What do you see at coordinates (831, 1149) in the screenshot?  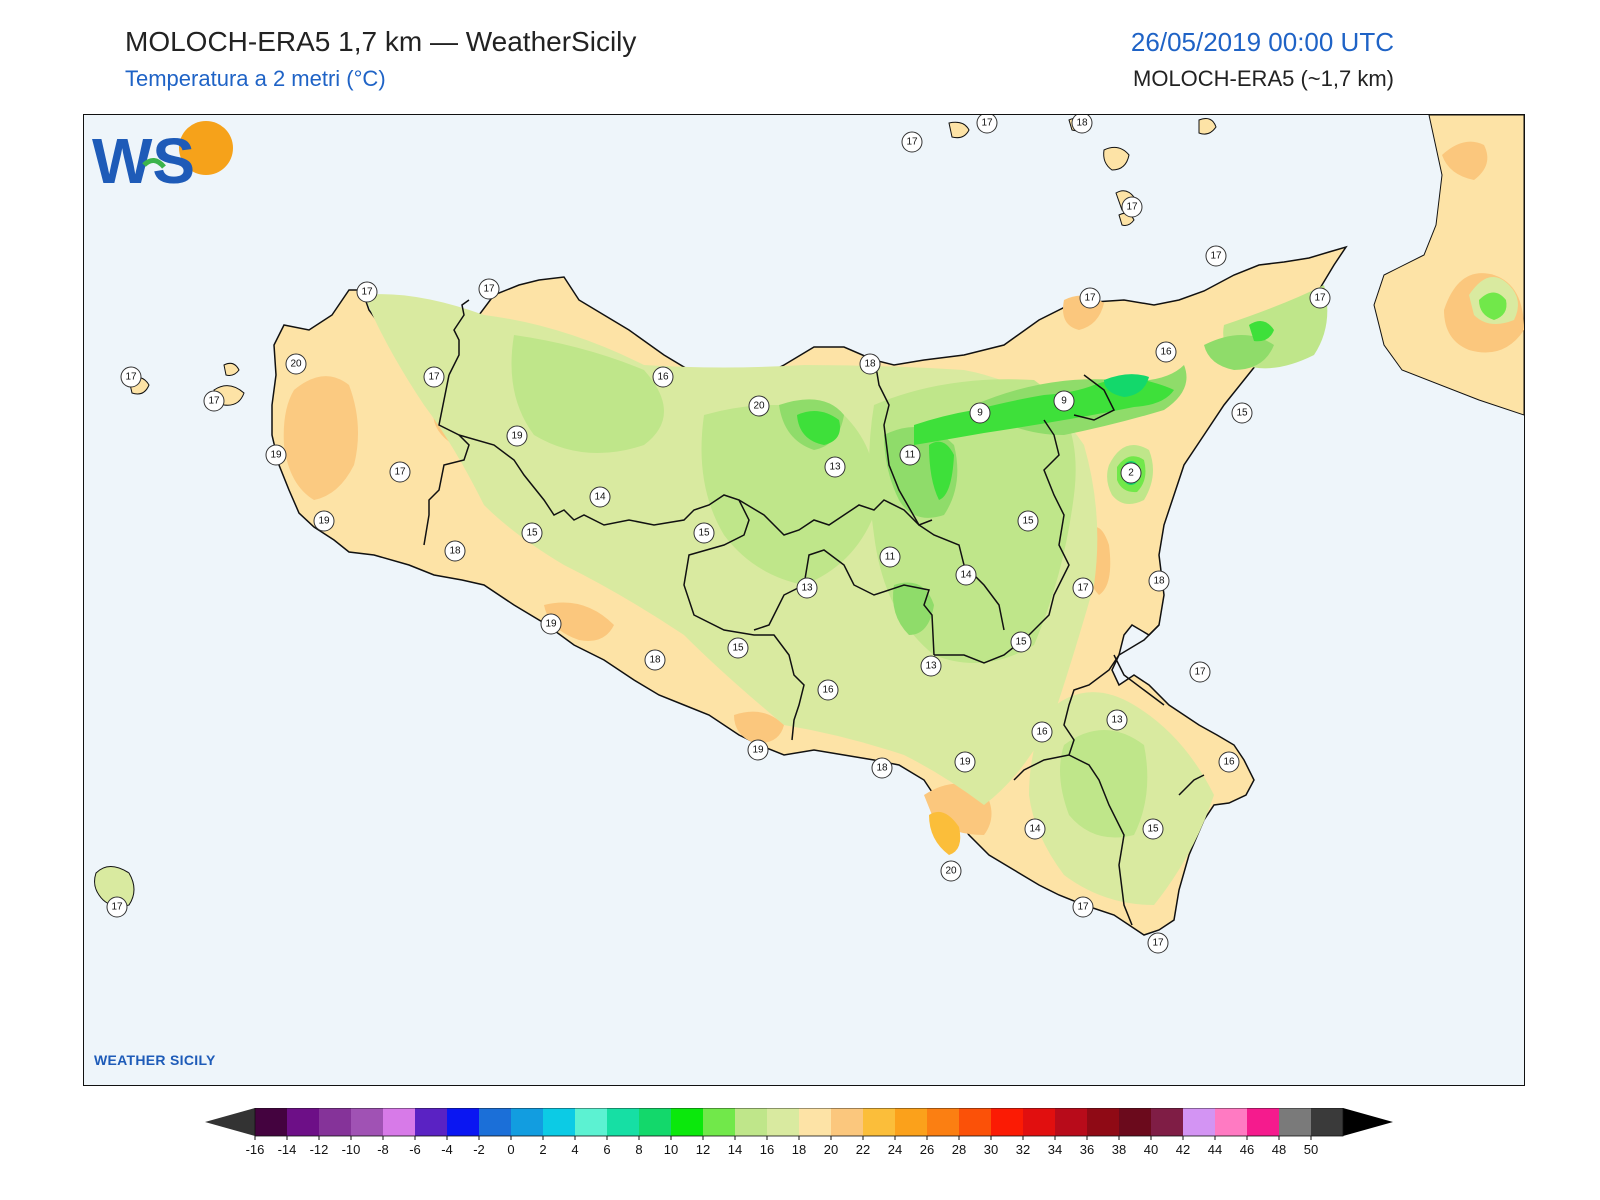 I see `colorbar-tick-label: 20` at bounding box center [831, 1149].